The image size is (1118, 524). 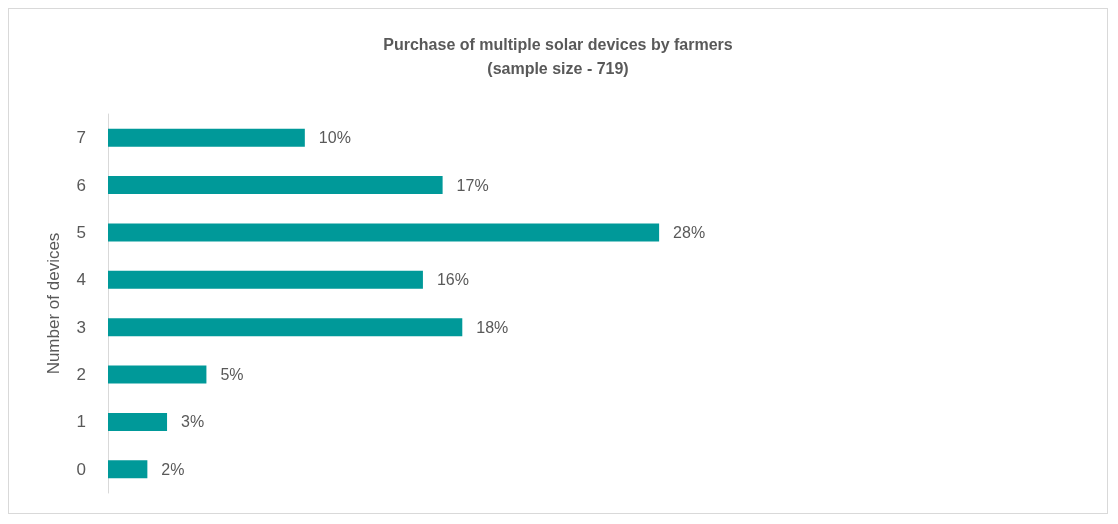 I want to click on data-label: 18%, so click(x=492, y=327).